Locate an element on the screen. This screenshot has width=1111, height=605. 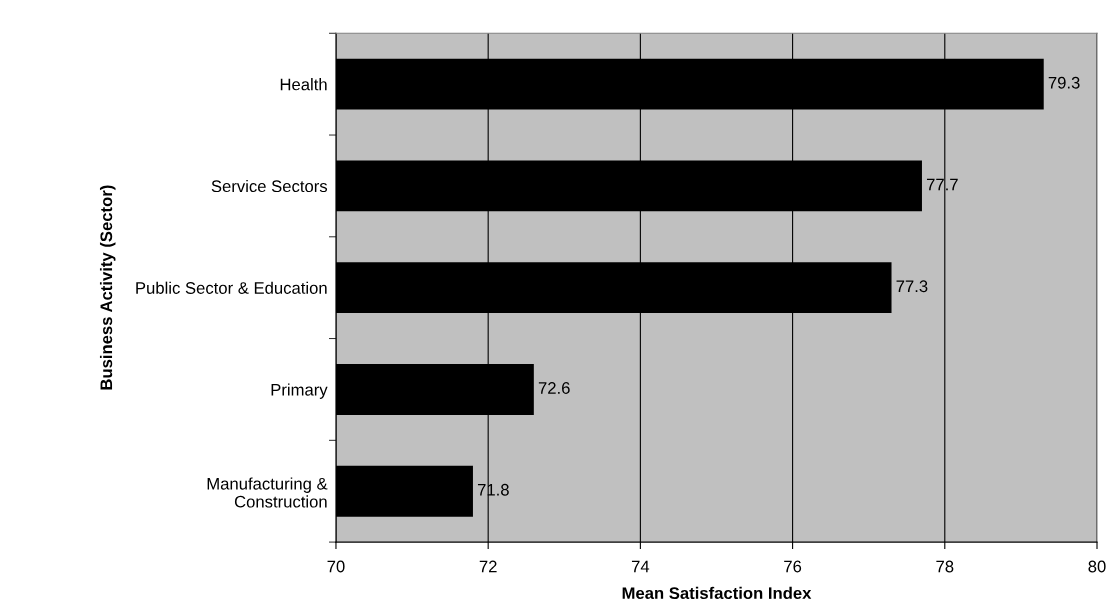
data-label: 72.6 is located at coordinates (554, 388).